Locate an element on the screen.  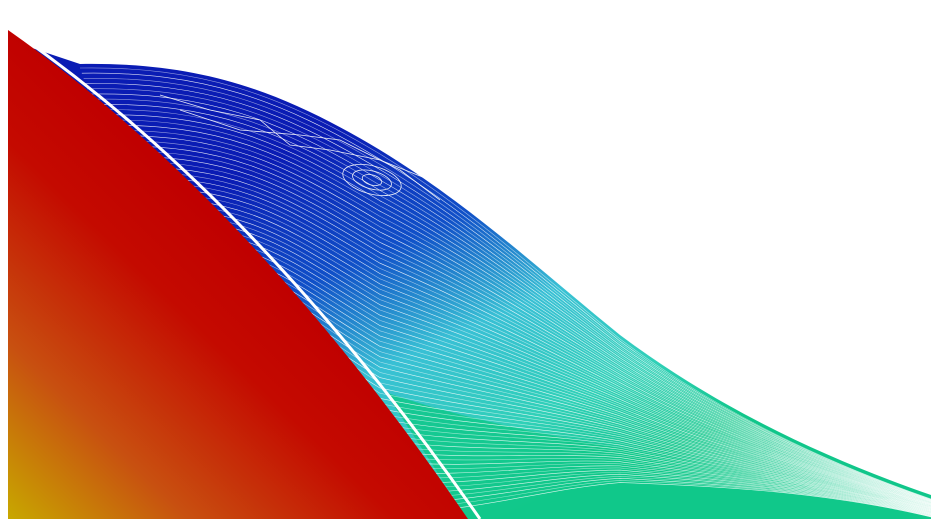
eddy is located at coordinates (305, 147).